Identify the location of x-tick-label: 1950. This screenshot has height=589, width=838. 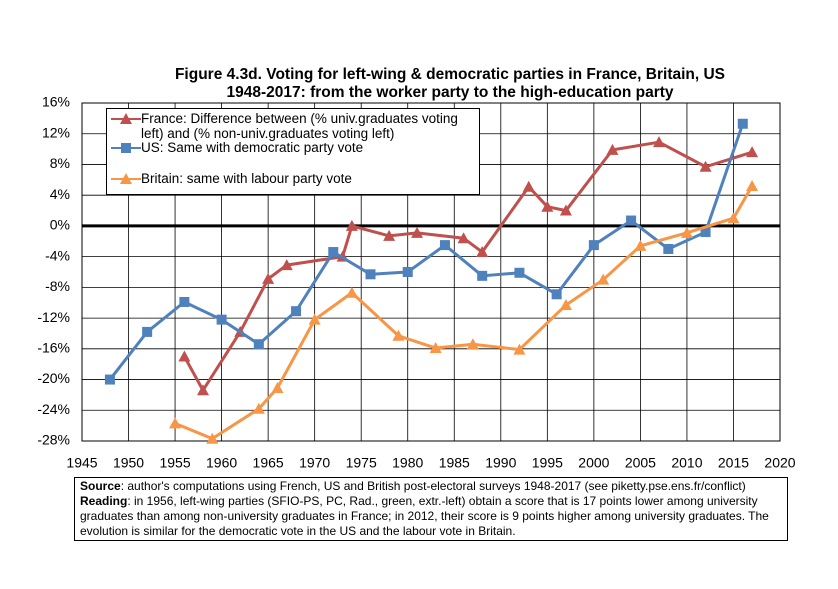
(128, 463).